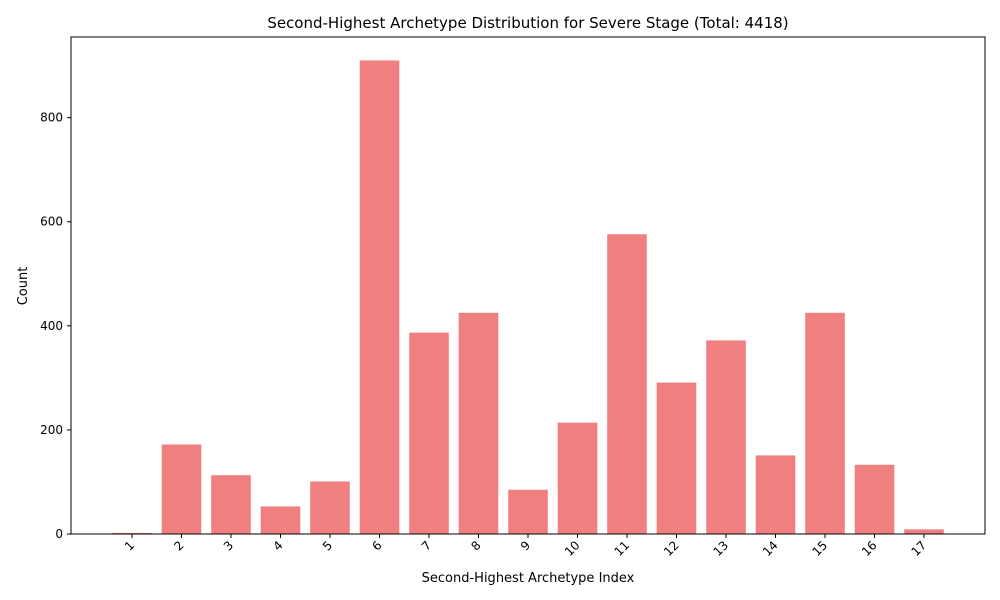 The width and height of the screenshot is (1000, 600). Describe the element at coordinates (51, 430) in the screenshot. I see `y-tick-label: 200` at that location.